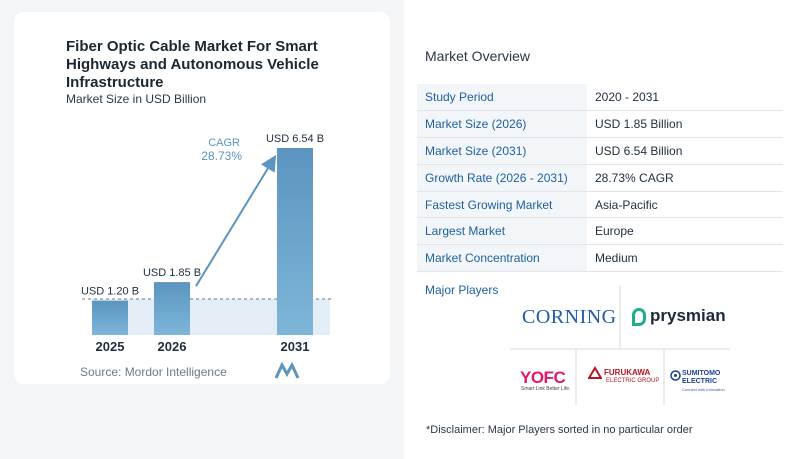 Image resolution: width=800 pixels, height=459 pixels. I want to click on sumitomo-mark-icon, so click(675, 375).